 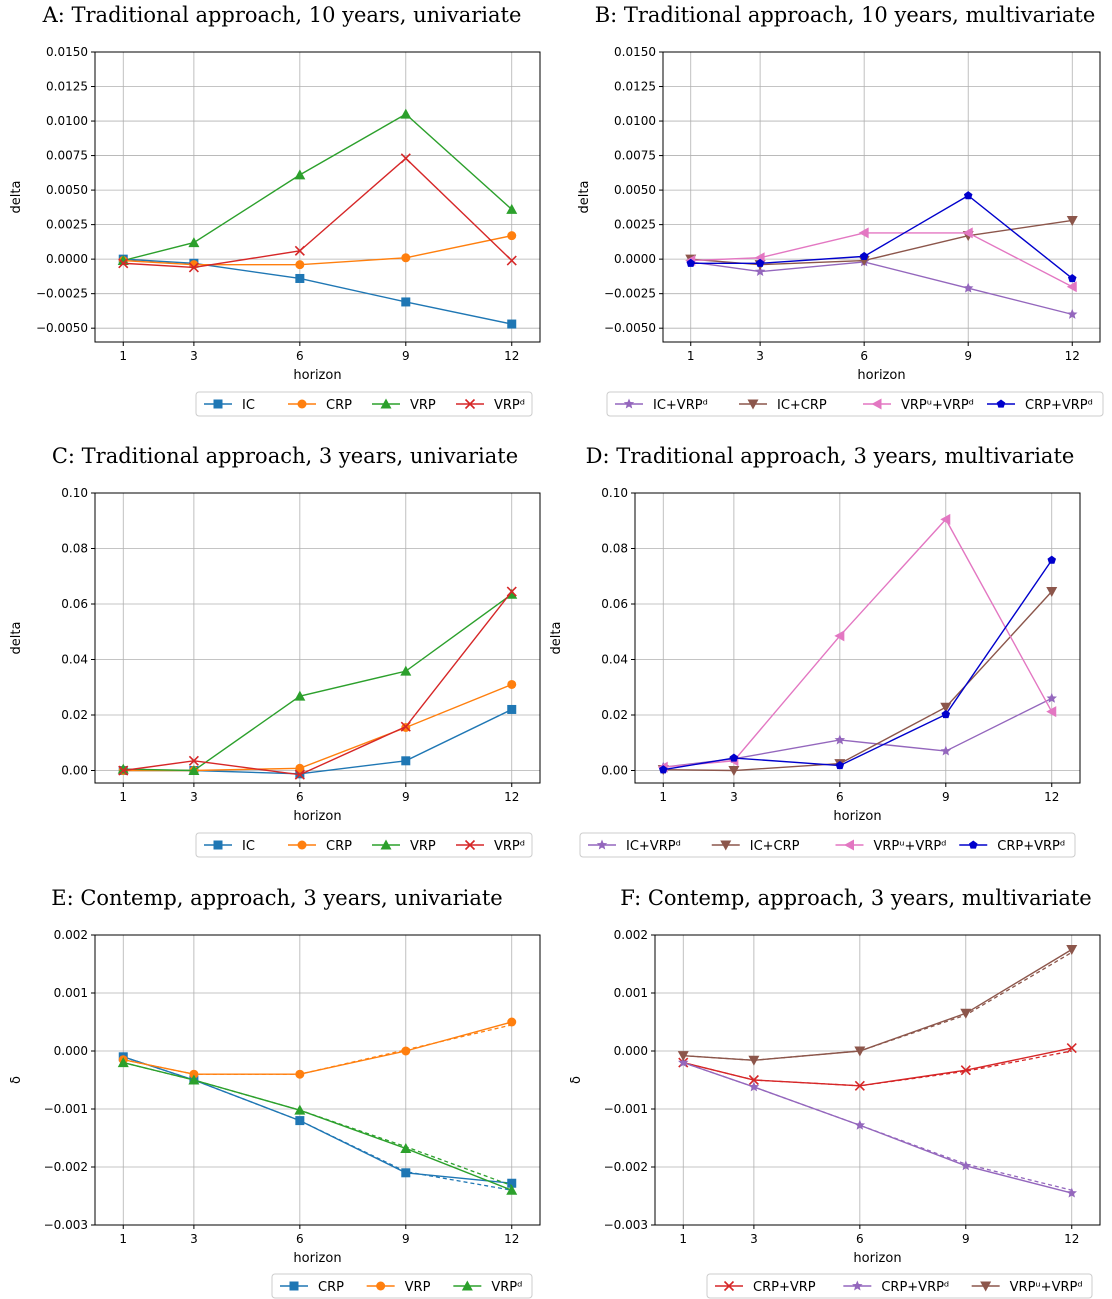 What do you see at coordinates (67, 259) in the screenshot?
I see `y-tick-label: 0.0000` at bounding box center [67, 259].